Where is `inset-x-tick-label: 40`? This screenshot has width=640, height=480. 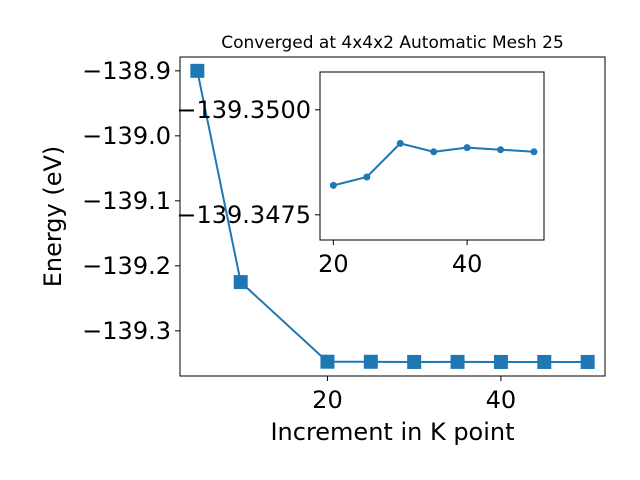
inset-x-tick-label: 40 is located at coordinates (467, 264).